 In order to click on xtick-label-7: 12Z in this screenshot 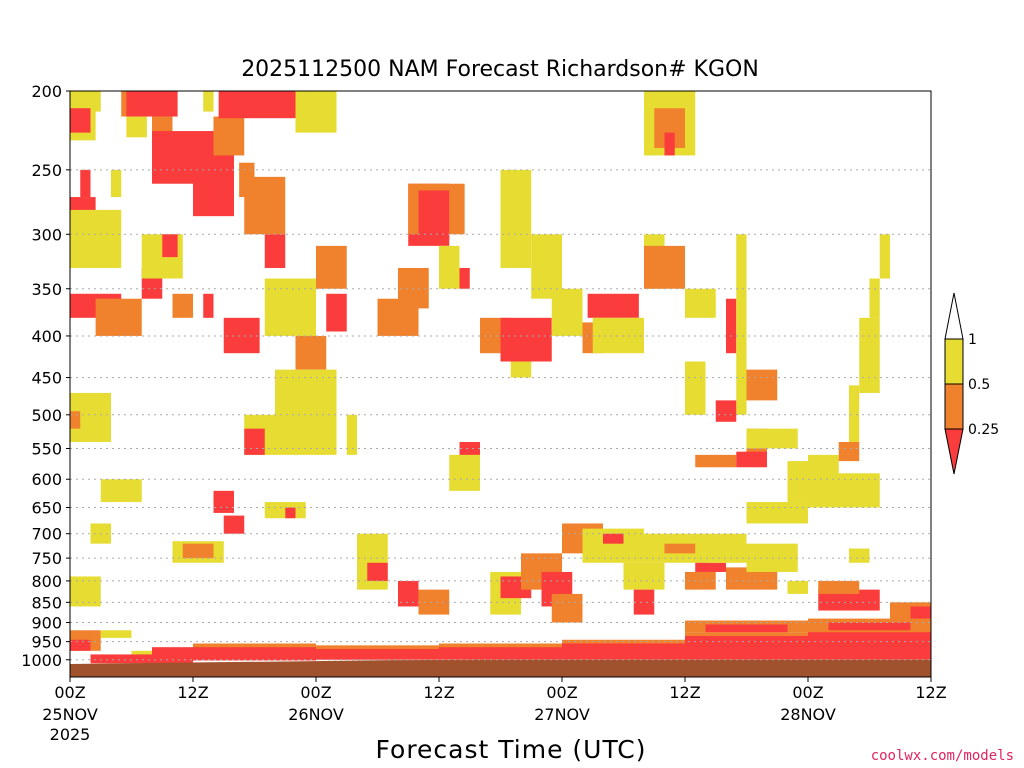, I will do `click(930, 692)`.